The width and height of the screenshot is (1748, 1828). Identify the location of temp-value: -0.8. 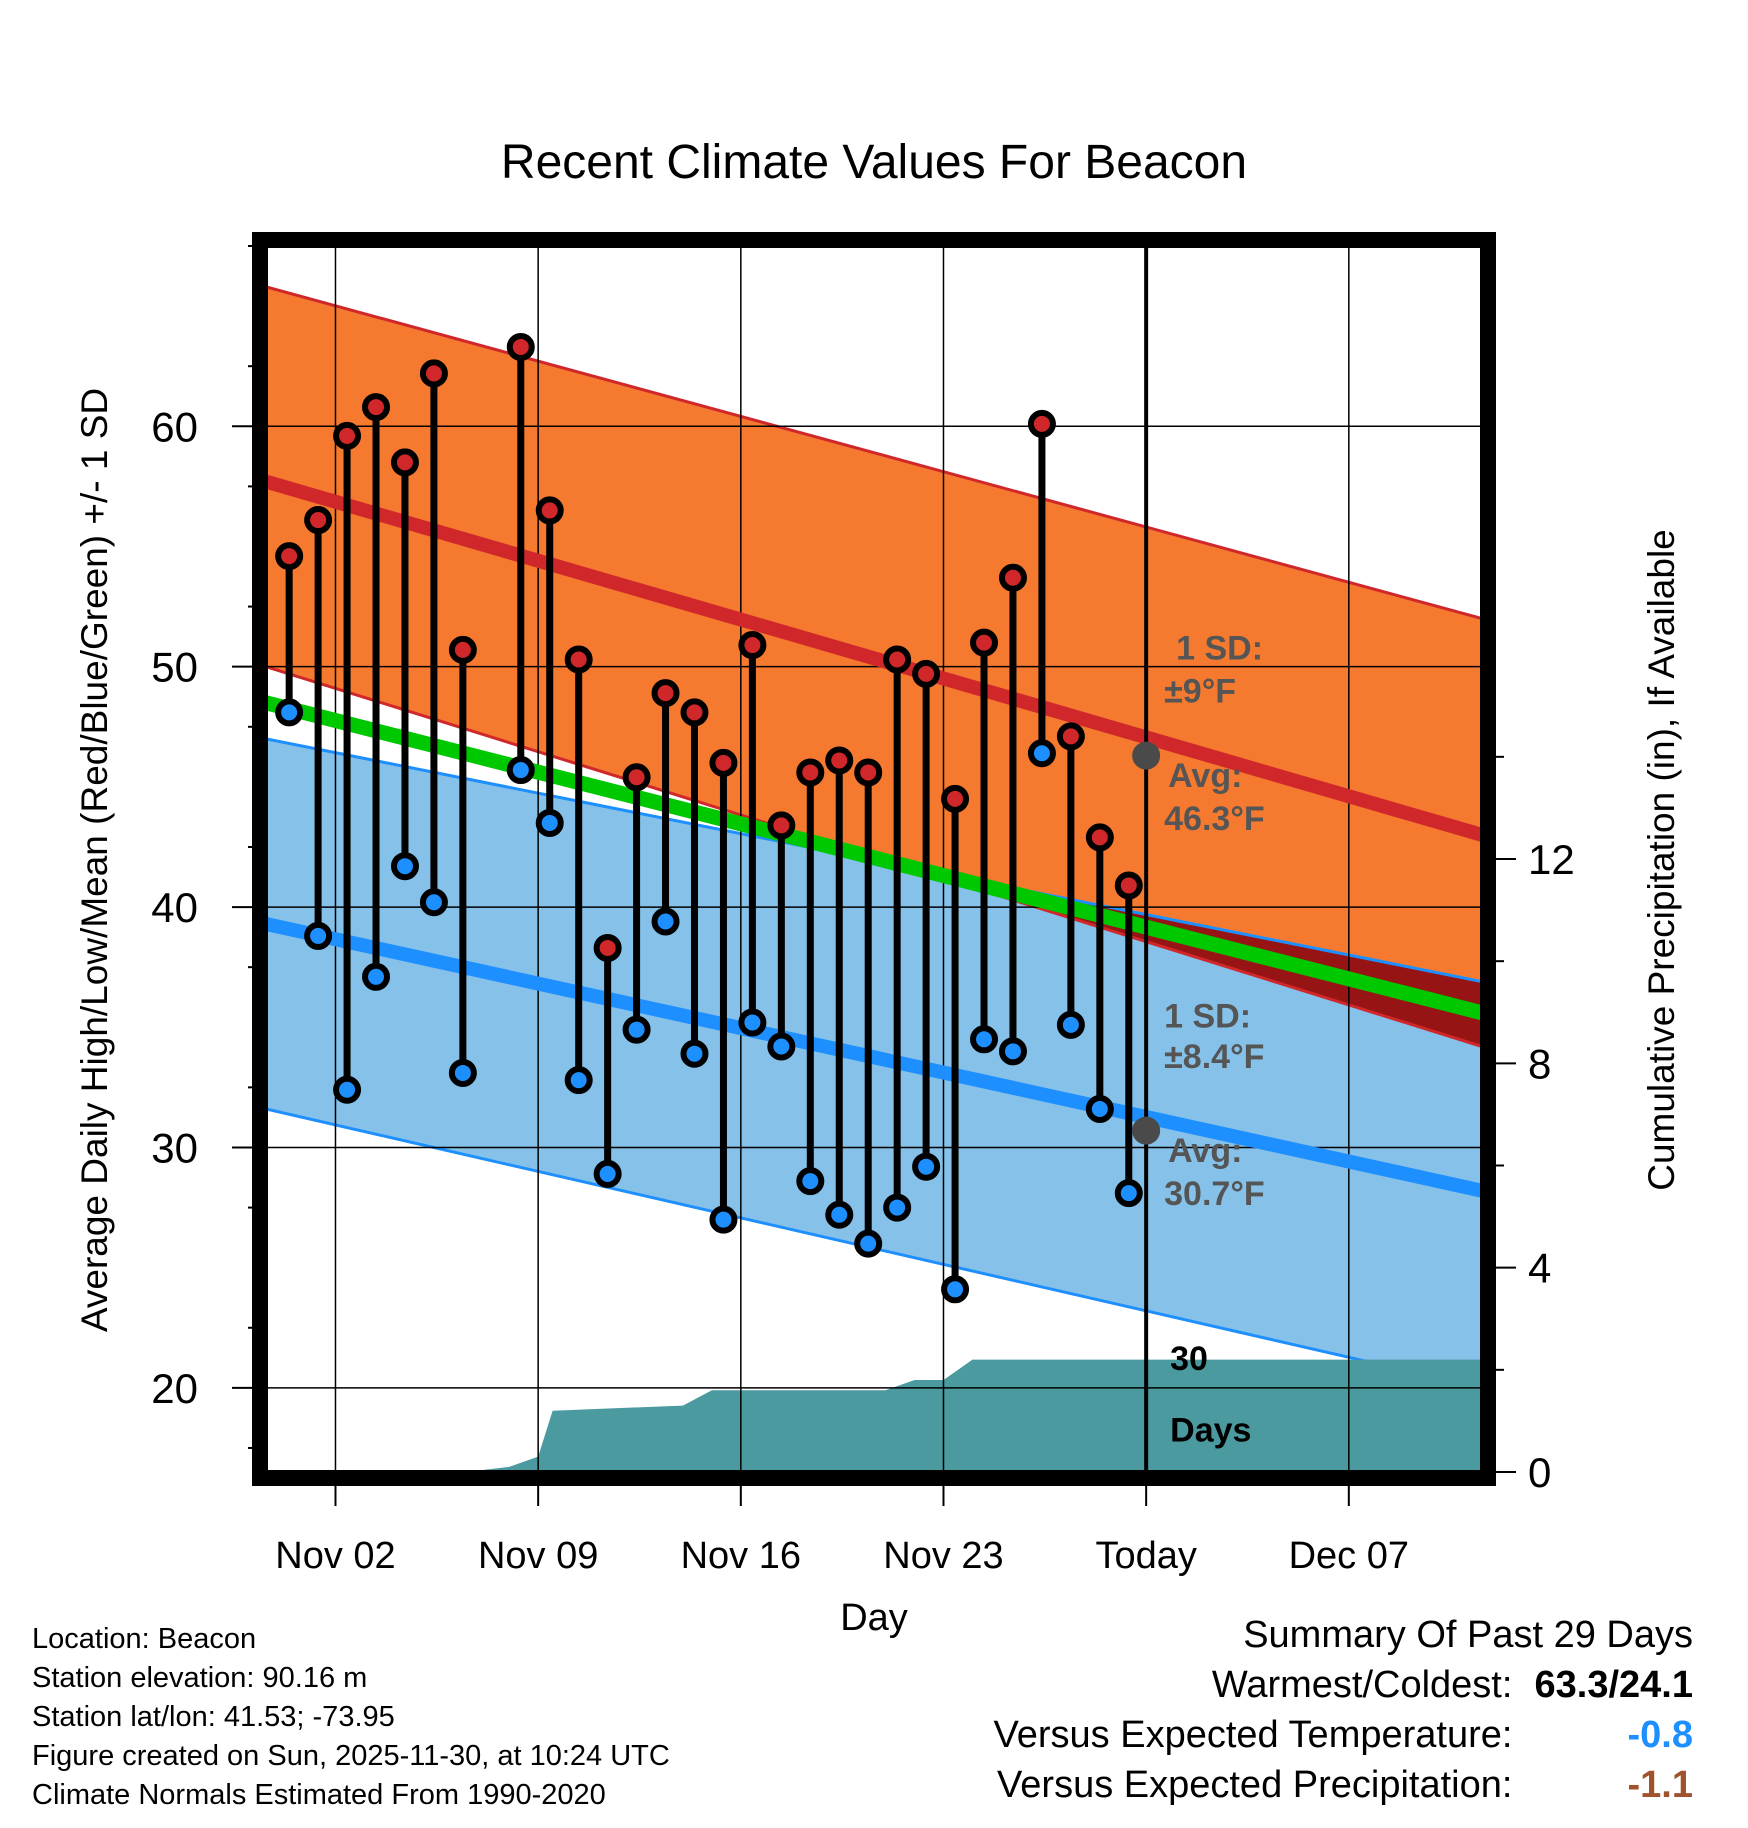
(1660, 1735).